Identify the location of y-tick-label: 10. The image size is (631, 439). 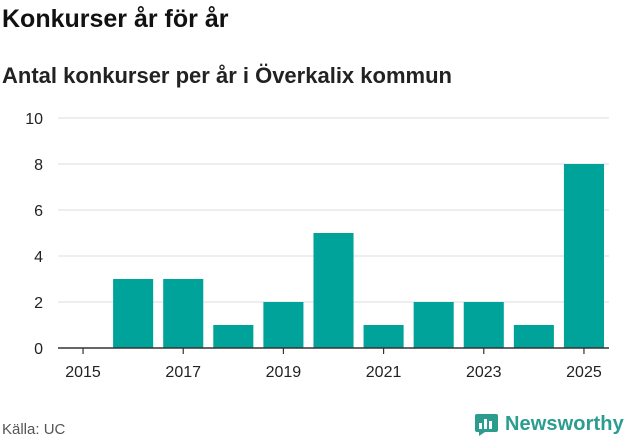
(34, 119).